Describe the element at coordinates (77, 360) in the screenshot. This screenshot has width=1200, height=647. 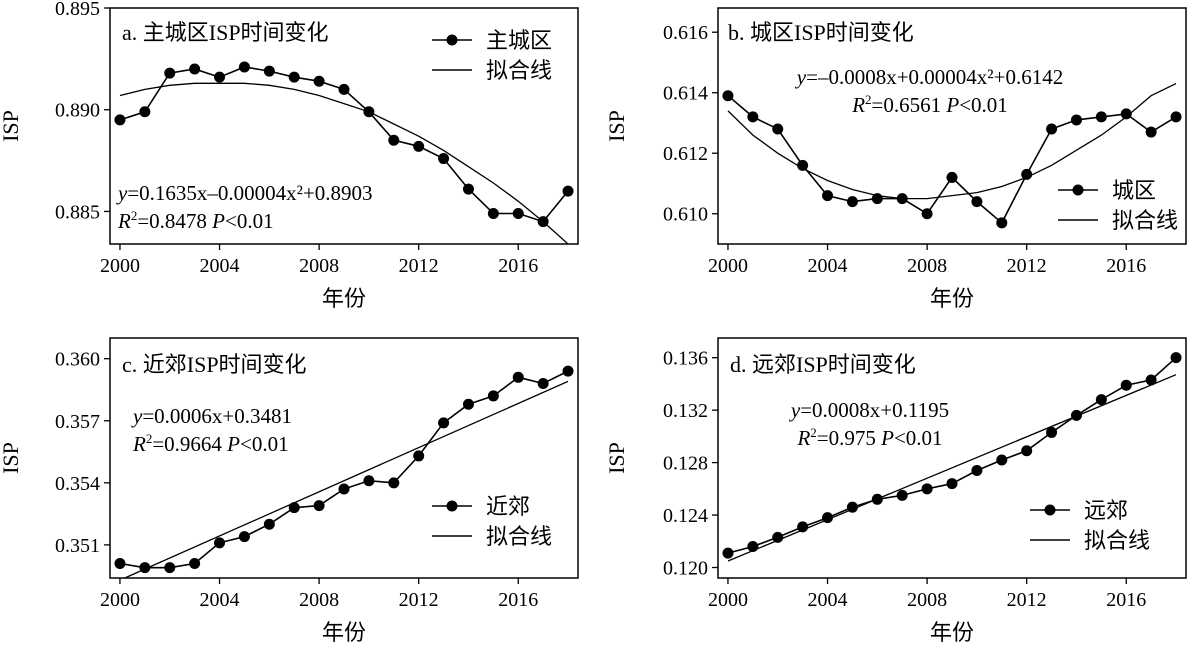
I see `y-tick-label: 0.360` at that location.